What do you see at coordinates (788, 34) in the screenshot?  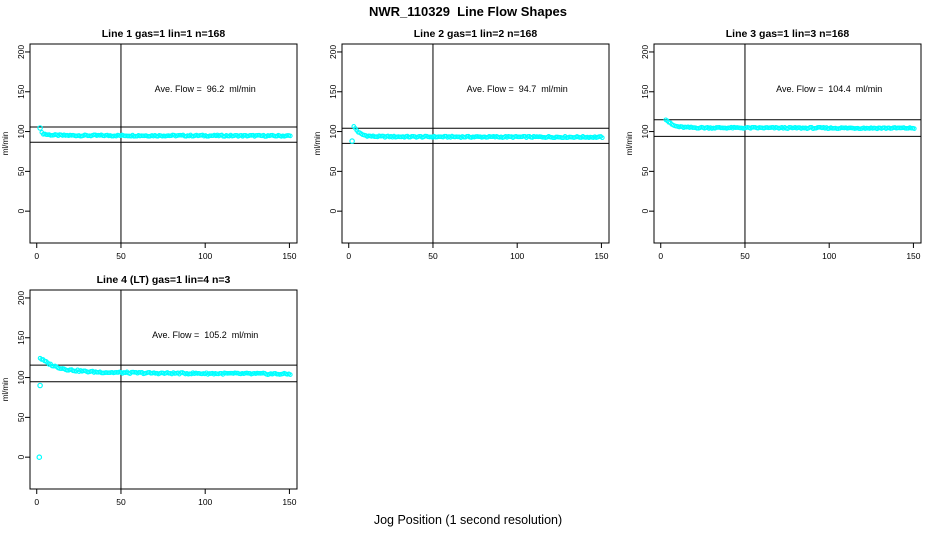 I see `plot-title: Line 3 gas=1 lin=3 n=168` at bounding box center [788, 34].